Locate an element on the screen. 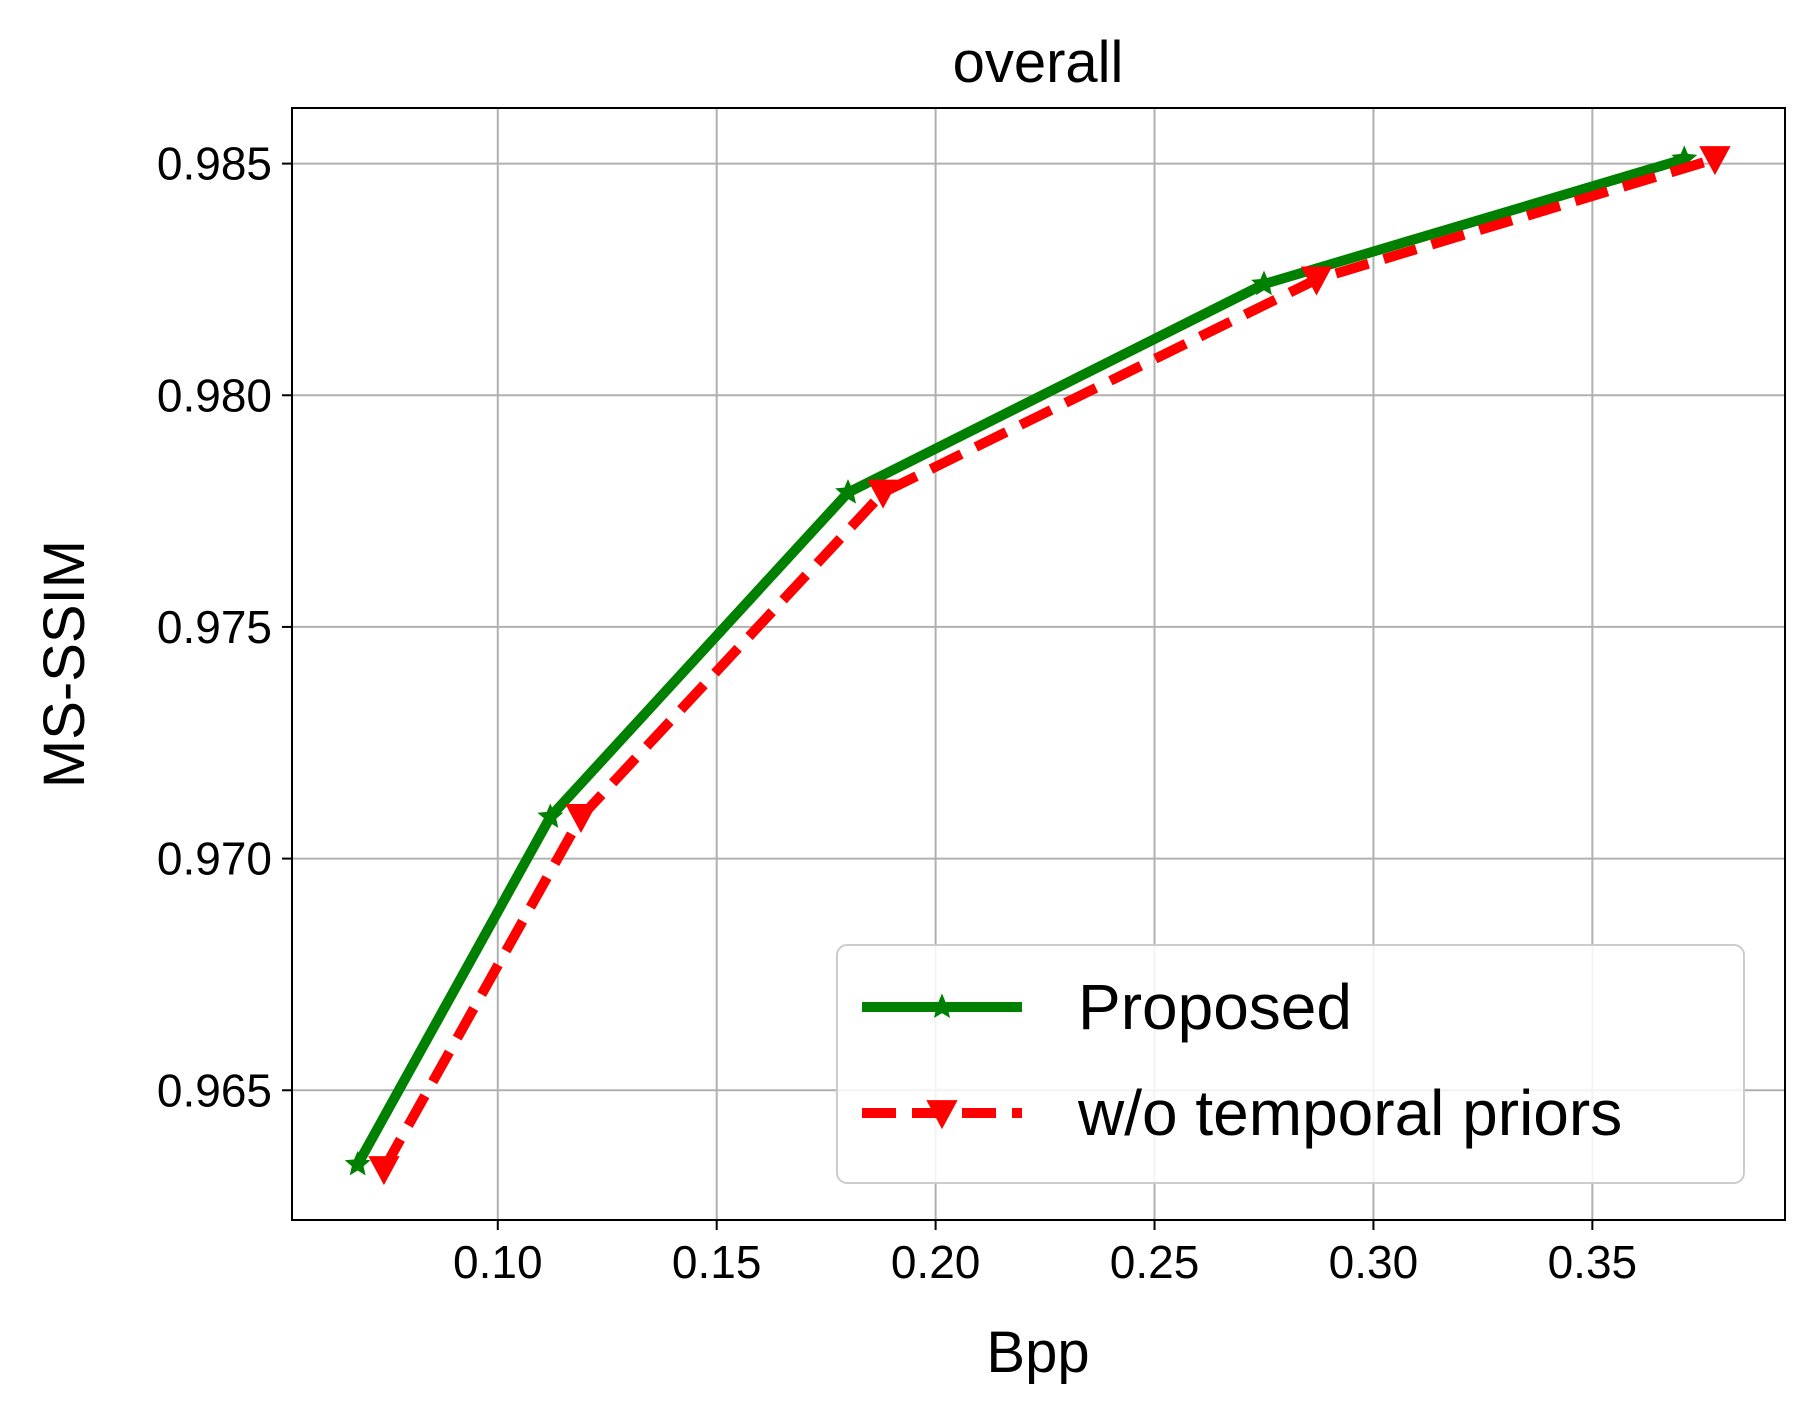  legend: Proposed w/o temporal priors is located at coordinates (1290, 1064).